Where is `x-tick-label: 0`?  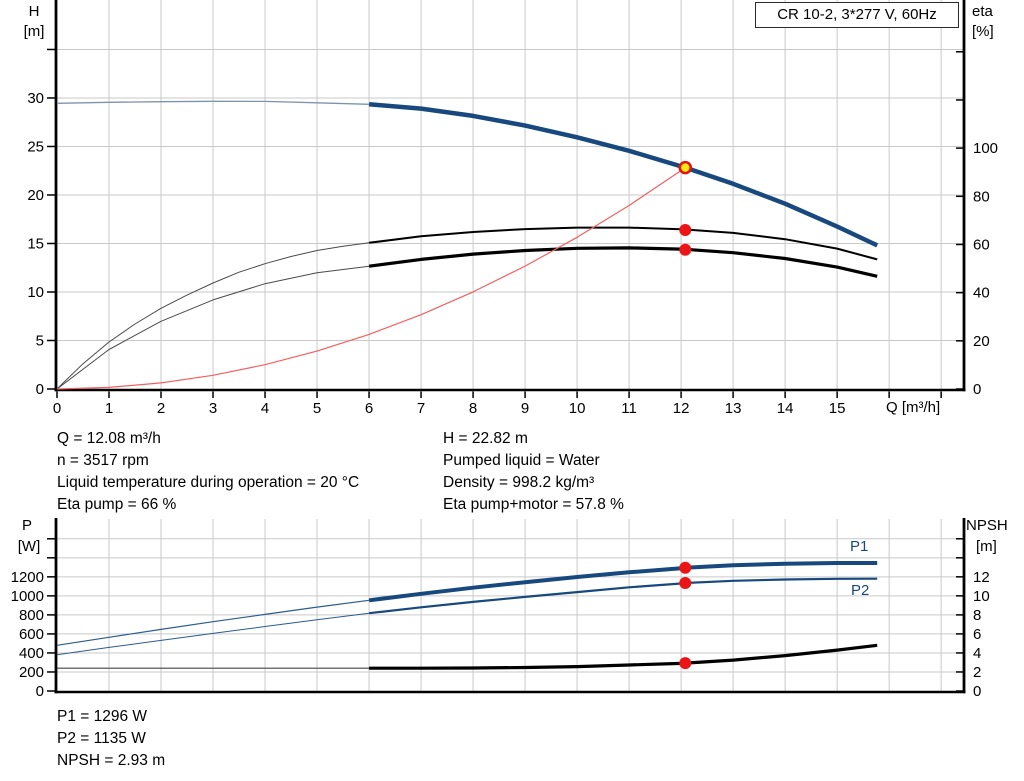 x-tick-label: 0 is located at coordinates (57, 408).